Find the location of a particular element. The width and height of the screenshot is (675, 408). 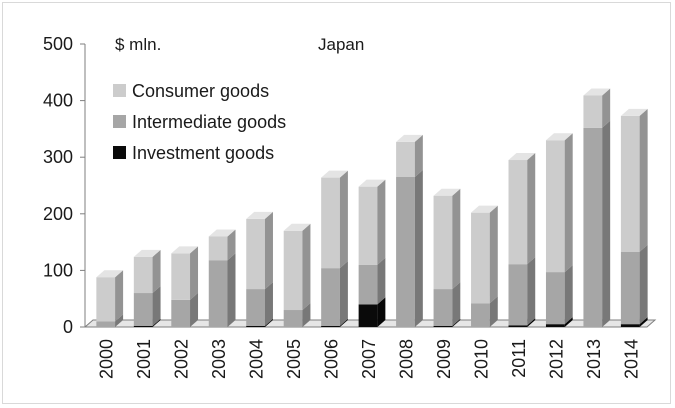

bar-investment-goods-2007 is located at coordinates (368, 315).